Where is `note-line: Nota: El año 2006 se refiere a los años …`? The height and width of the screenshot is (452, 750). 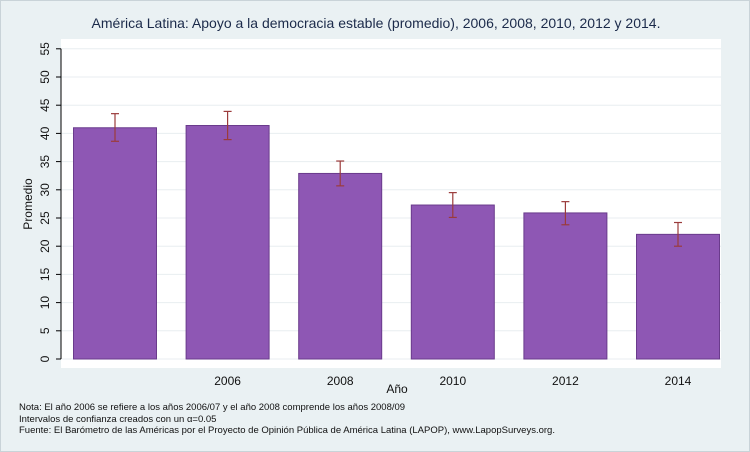
note-line: Nota: El año 2006 se refiere a los años … is located at coordinates (212, 407).